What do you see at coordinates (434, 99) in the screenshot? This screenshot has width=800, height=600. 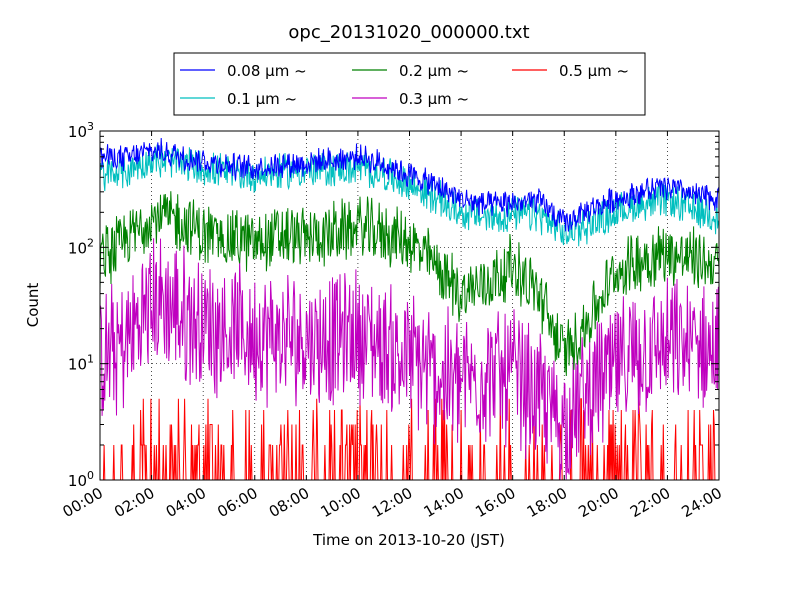 I see `legend-label-3: 0.3 μm ~` at bounding box center [434, 99].